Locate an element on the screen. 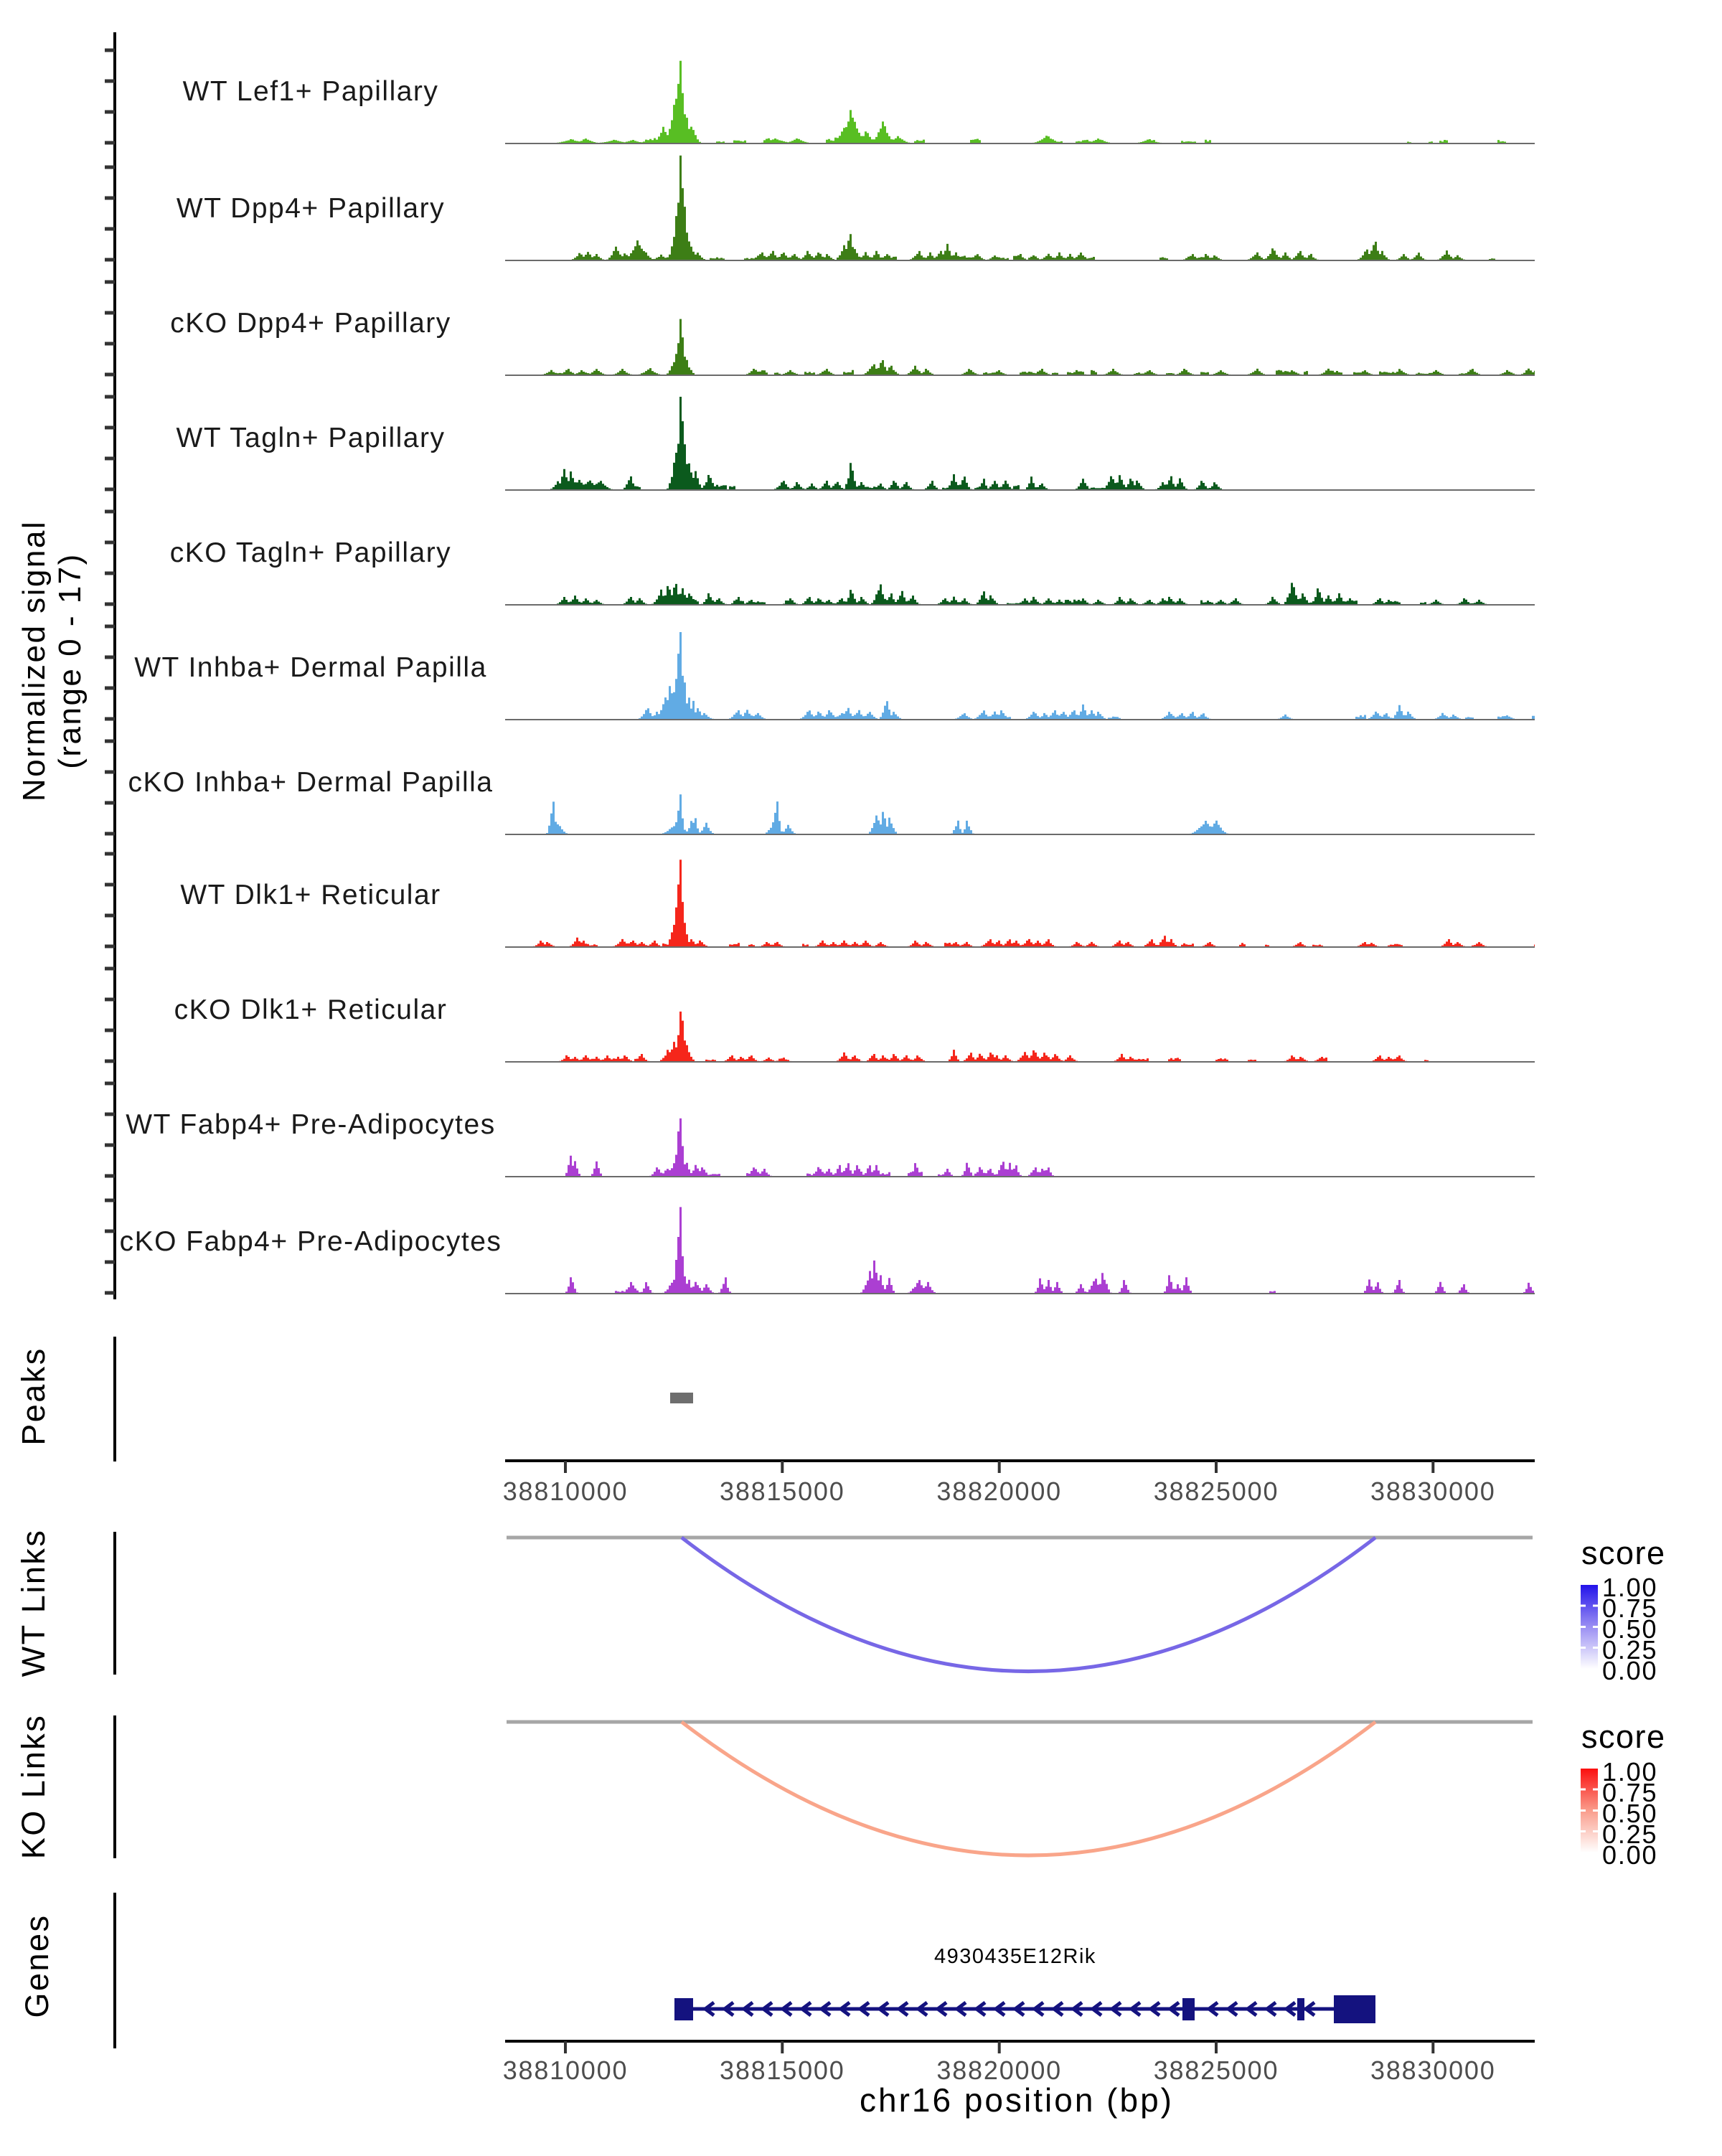 The image size is (1722, 2156). svg-text: cKO Inhba+ Dermal Papilla is located at coordinates (311, 782).